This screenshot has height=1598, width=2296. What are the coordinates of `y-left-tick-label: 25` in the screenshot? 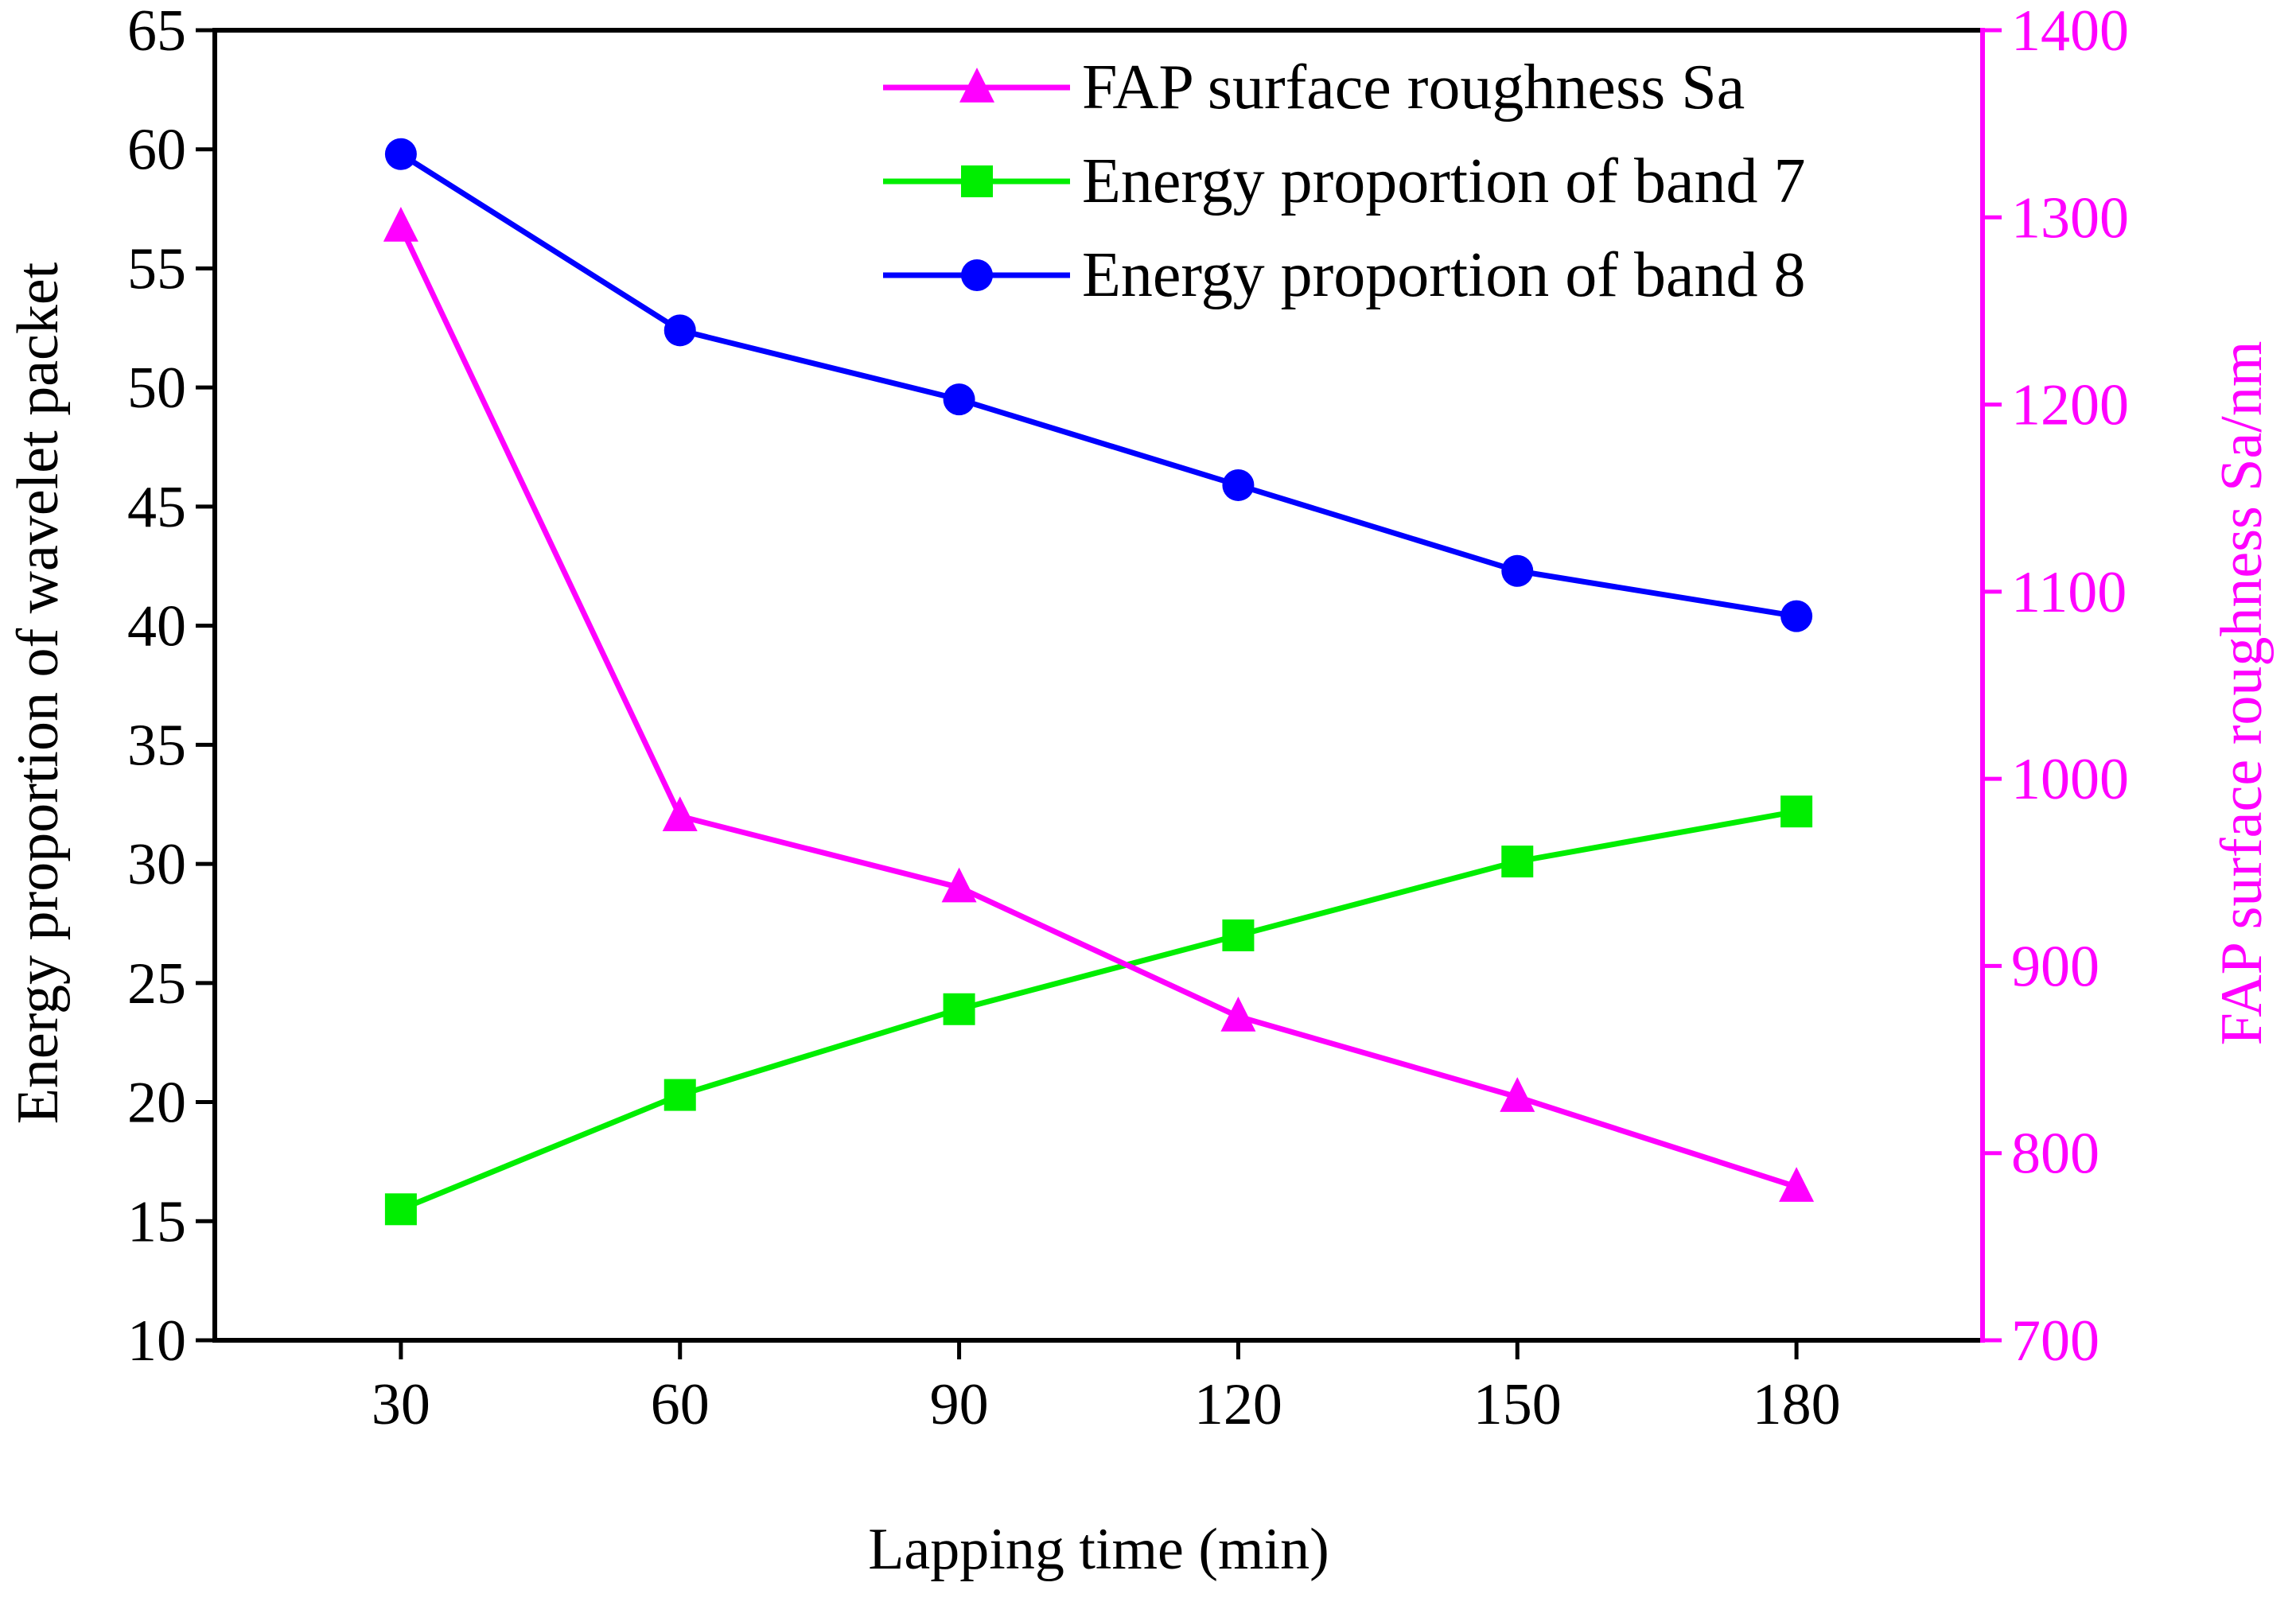 It's located at (156, 984).